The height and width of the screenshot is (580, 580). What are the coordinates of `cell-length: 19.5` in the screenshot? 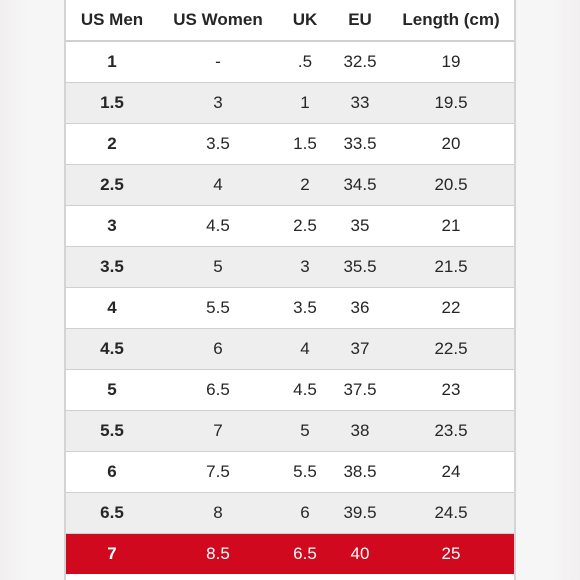 It's located at (451, 103).